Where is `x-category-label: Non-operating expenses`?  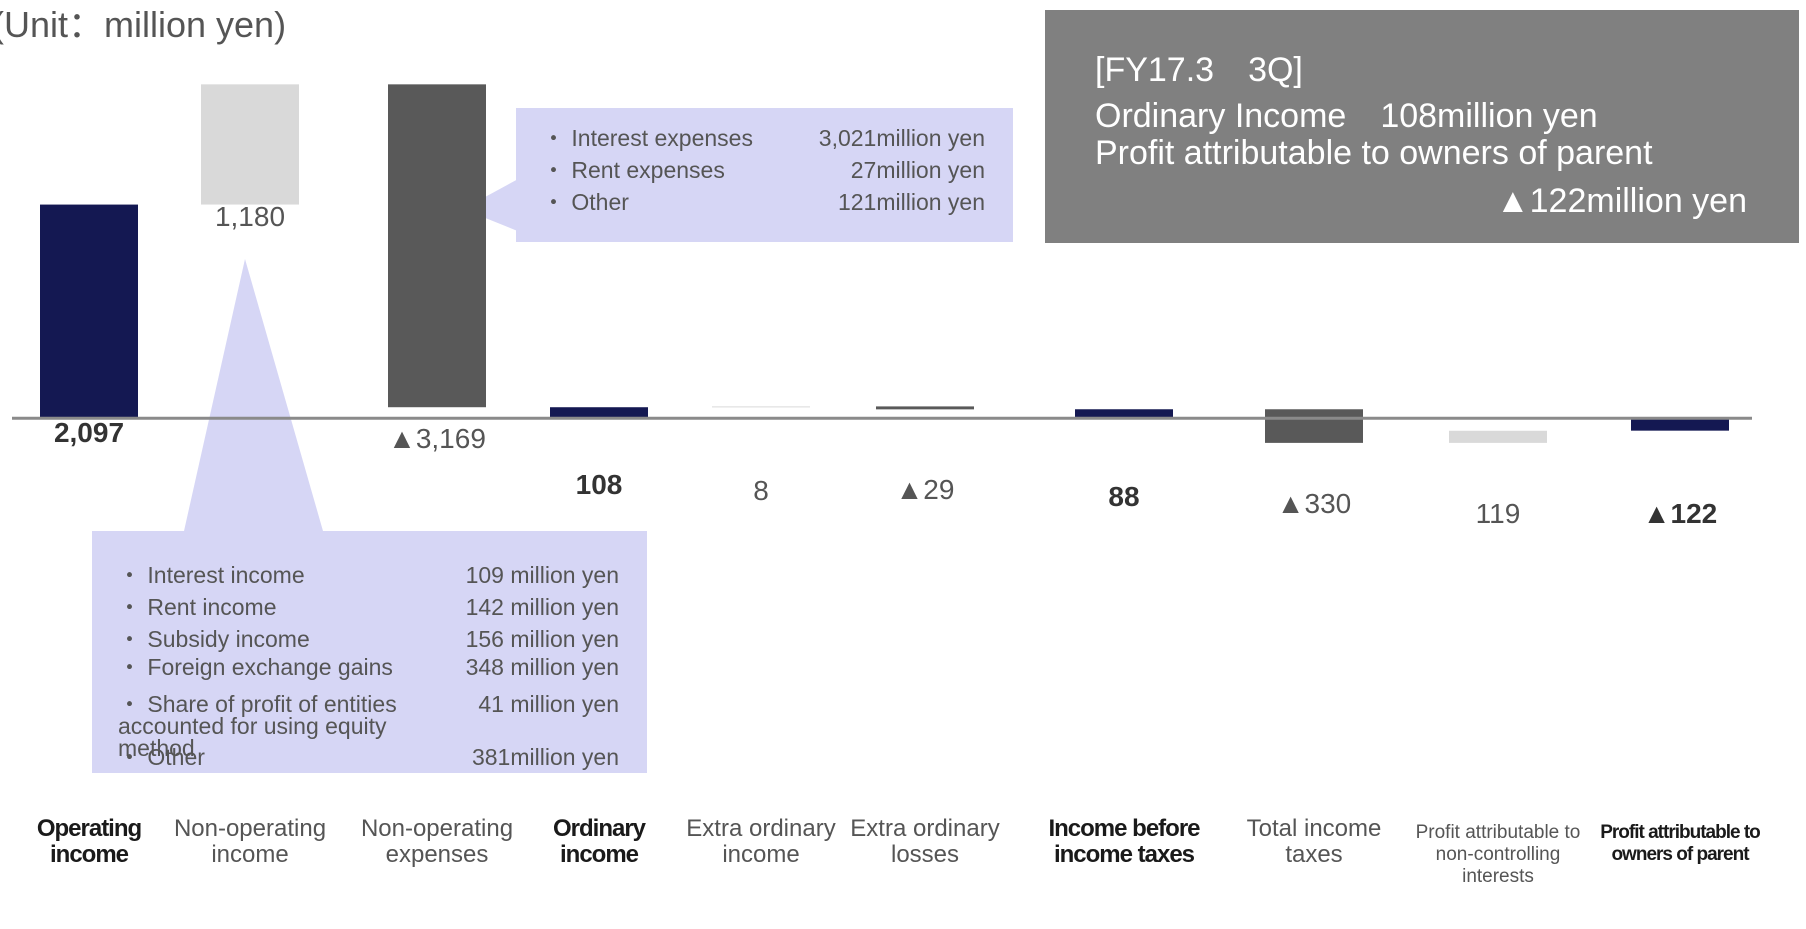 x-category-label: Non-operating expenses is located at coordinates (437, 841).